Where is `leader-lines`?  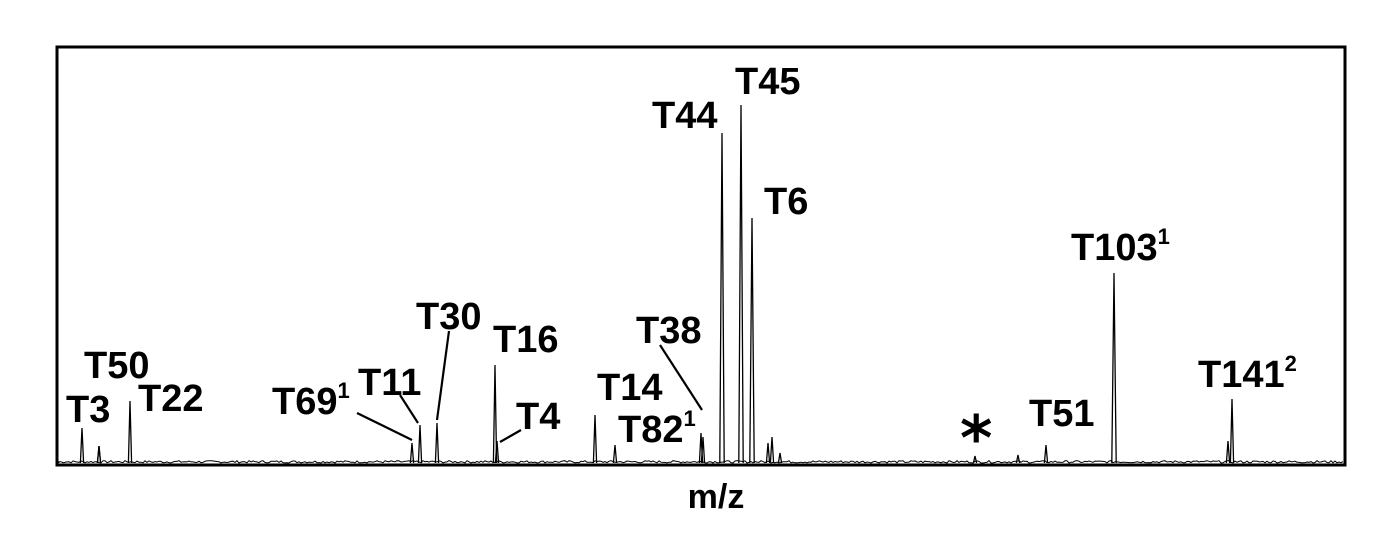
leader-lines is located at coordinates (529, 386).